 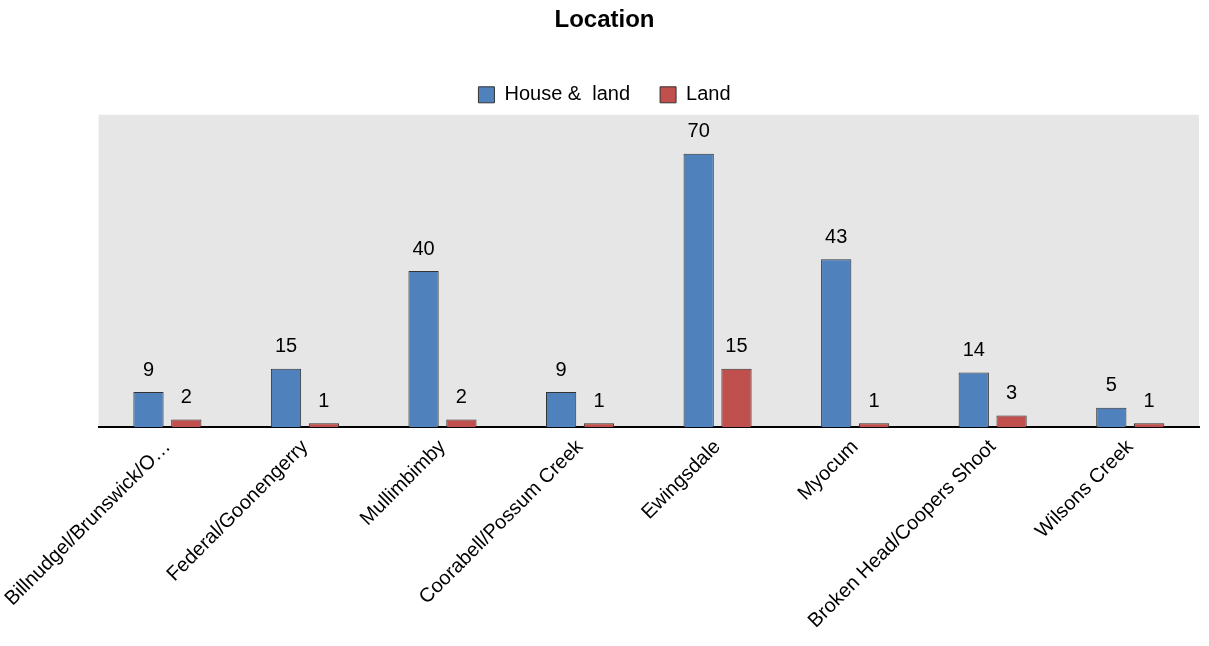 I want to click on data-label: 3, so click(x=1012, y=392).